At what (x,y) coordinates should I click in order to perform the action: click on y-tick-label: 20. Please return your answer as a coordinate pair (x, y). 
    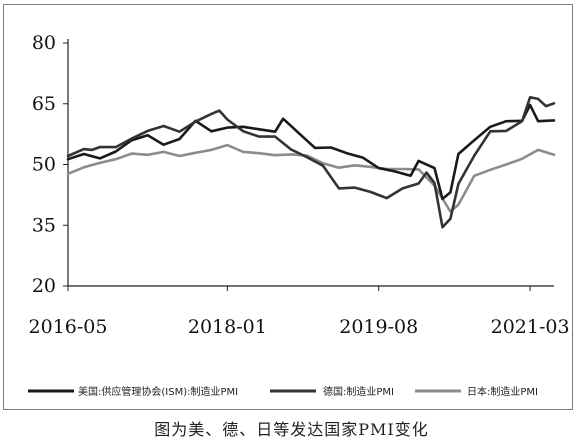
    Looking at the image, I should click on (44, 286).